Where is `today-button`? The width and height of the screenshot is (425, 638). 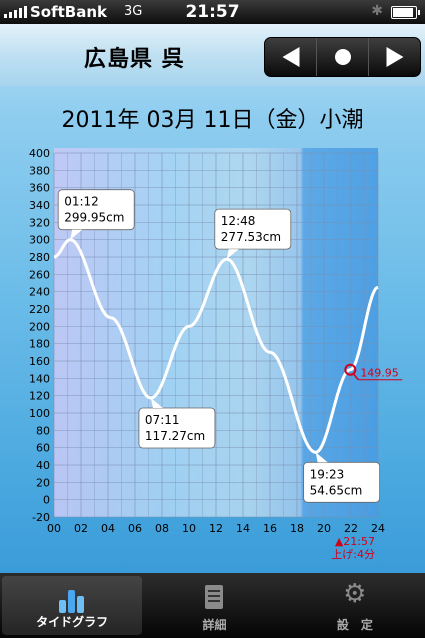
today-button is located at coordinates (343, 57).